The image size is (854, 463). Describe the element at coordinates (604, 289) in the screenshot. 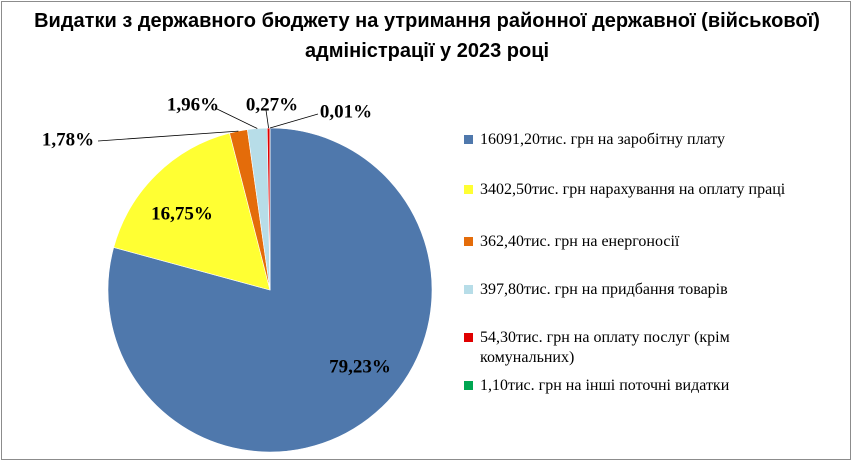

I see `legend-label: 397,80тис. грн на придбання товарів` at that location.